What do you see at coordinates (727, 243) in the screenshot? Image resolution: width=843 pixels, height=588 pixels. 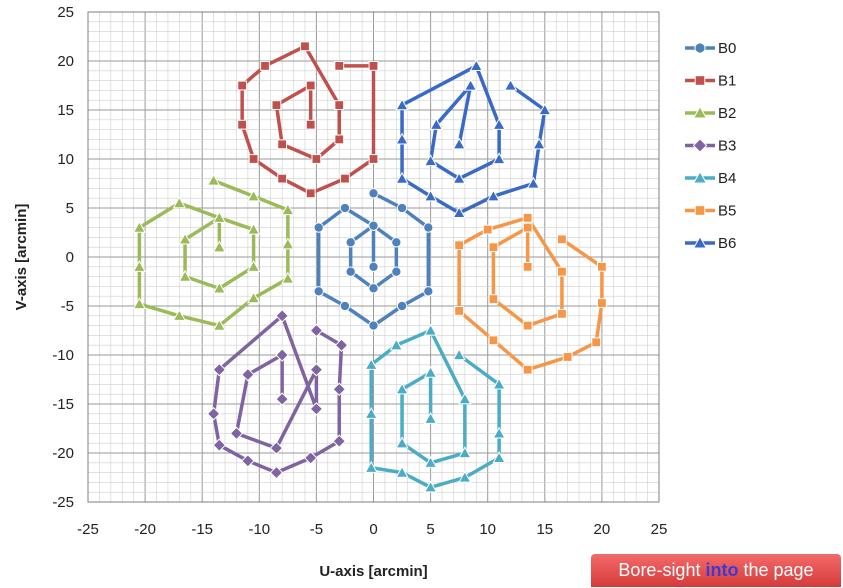 I see `legend-label-b6: B6` at bounding box center [727, 243].